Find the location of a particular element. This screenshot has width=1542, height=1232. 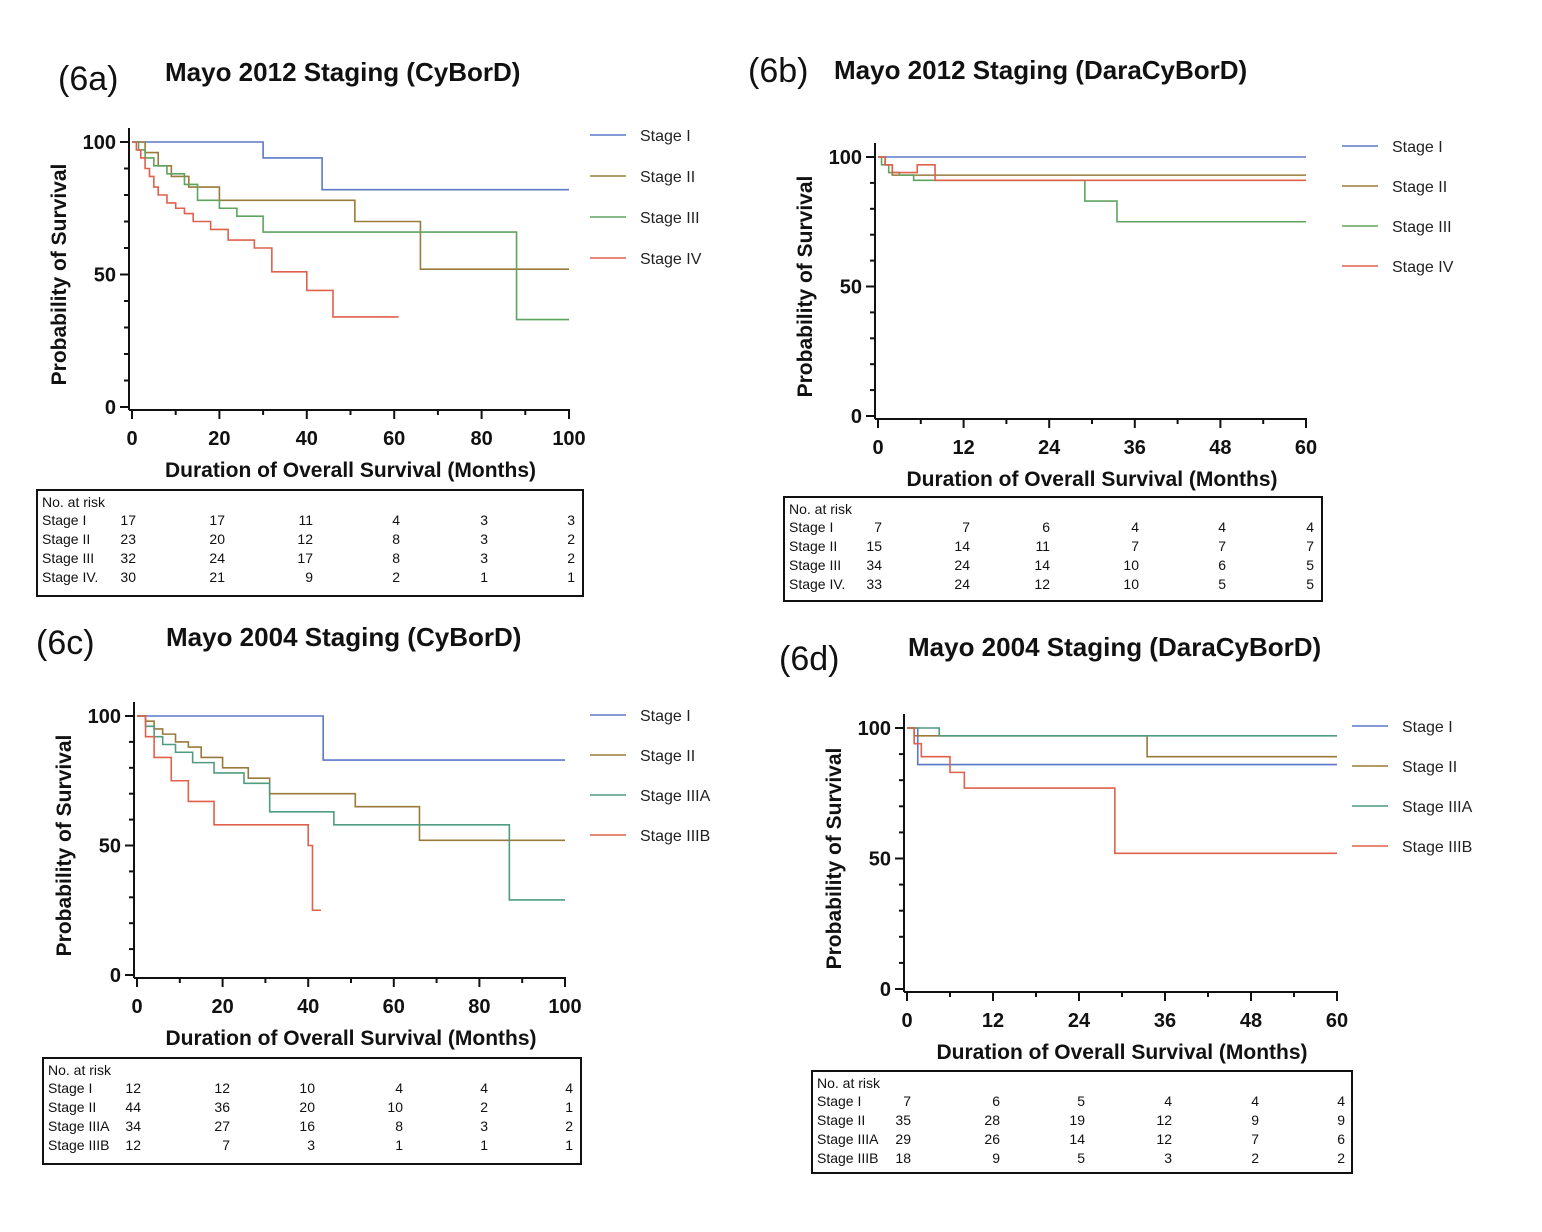

risk-cell: 32 is located at coordinates (128, 558).